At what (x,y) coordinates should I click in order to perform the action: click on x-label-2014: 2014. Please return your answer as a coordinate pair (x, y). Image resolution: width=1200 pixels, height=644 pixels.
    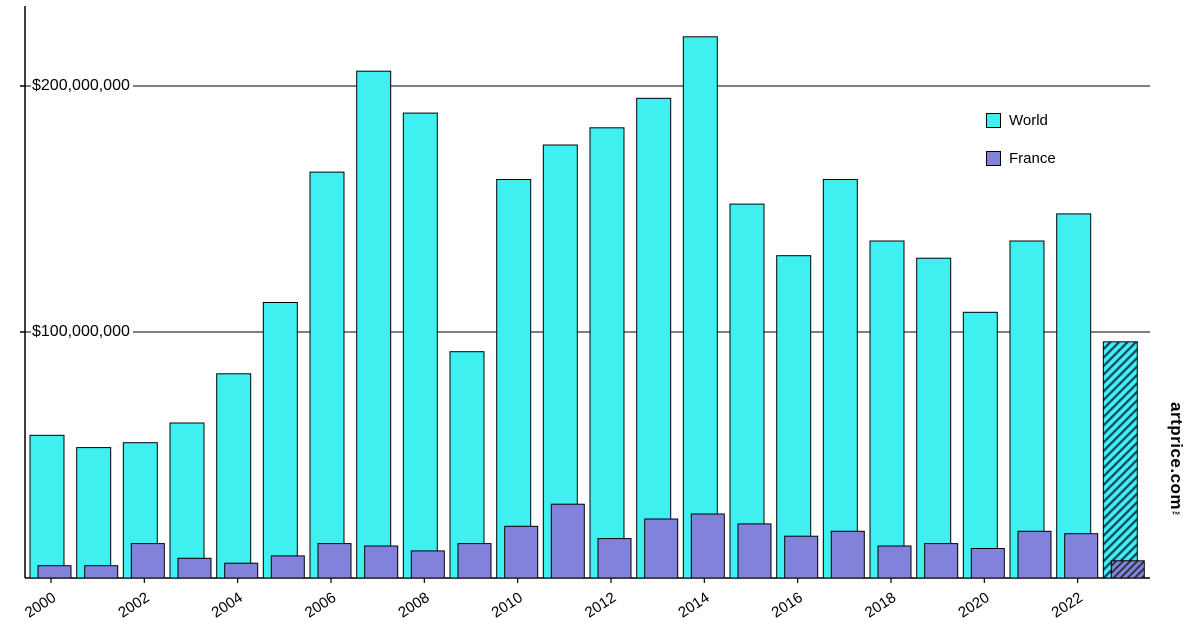
    Looking at the image, I should click on (693, 605).